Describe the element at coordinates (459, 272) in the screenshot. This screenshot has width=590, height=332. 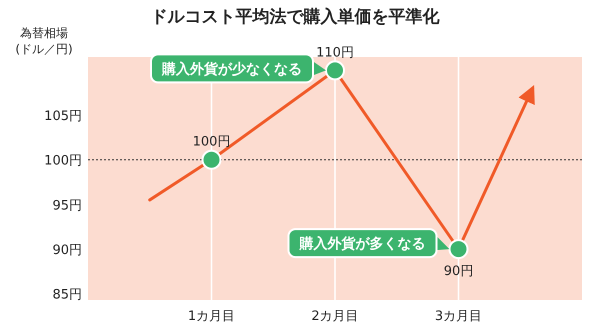
I see `data-label: 90円` at that location.